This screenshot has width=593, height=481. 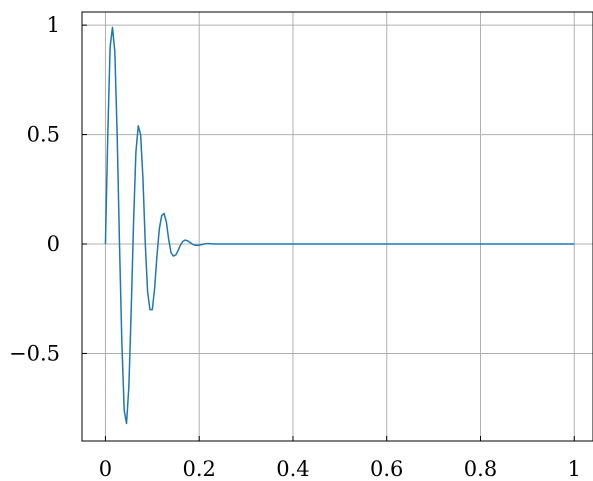 What do you see at coordinates (43, 135) in the screenshot?
I see `y-tick-label: 0.5` at bounding box center [43, 135].